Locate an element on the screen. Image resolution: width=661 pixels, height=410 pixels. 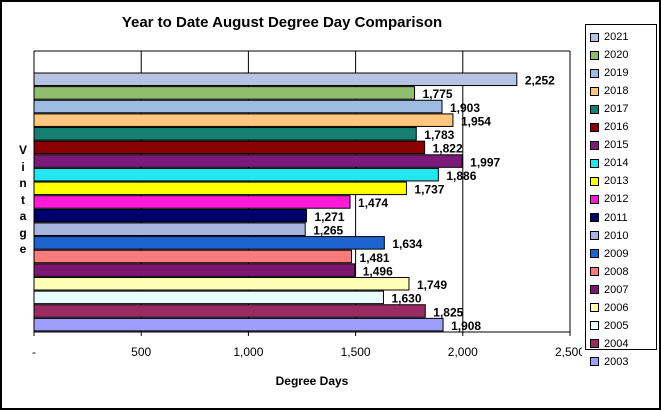
bar-2004 is located at coordinates (229, 311).